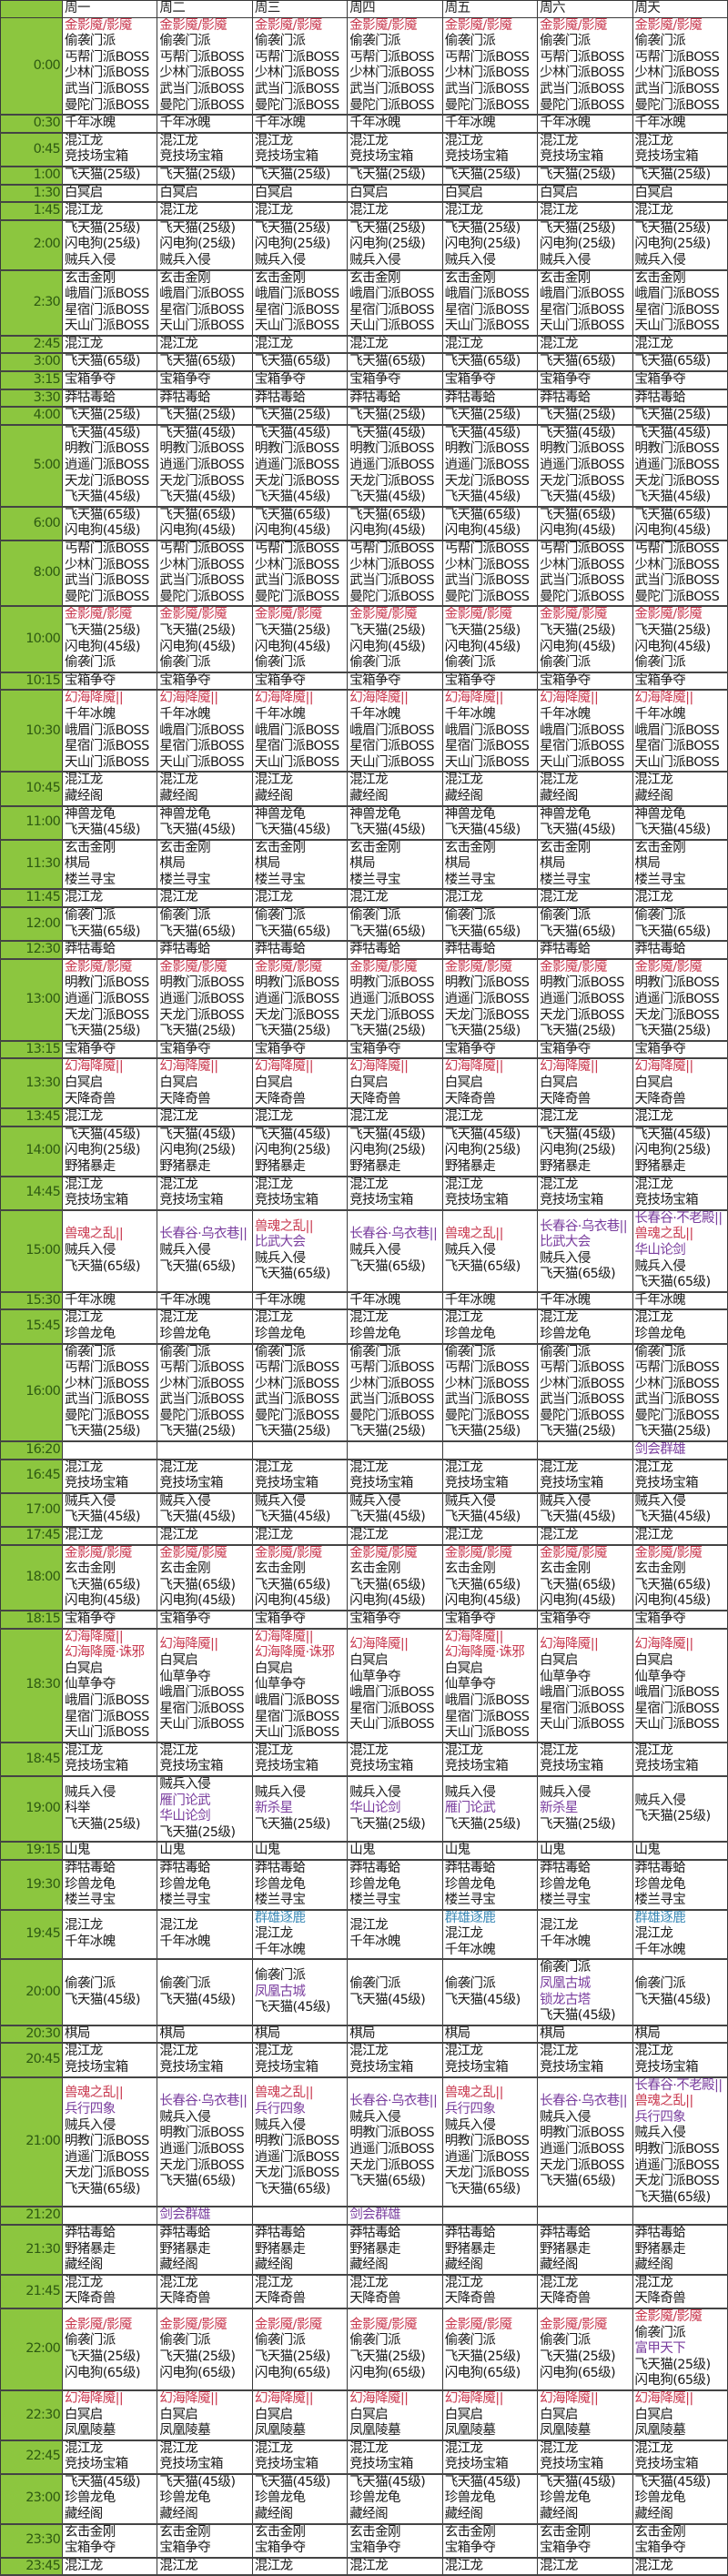 This screenshot has height=2576, width=728. Describe the element at coordinates (680, 2350) in the screenshot. I see `schedule-cell: 金影魇/影魇 偷袭门派 富甲天下 飞天猫(25级) 闪电狗(65级)` at that location.